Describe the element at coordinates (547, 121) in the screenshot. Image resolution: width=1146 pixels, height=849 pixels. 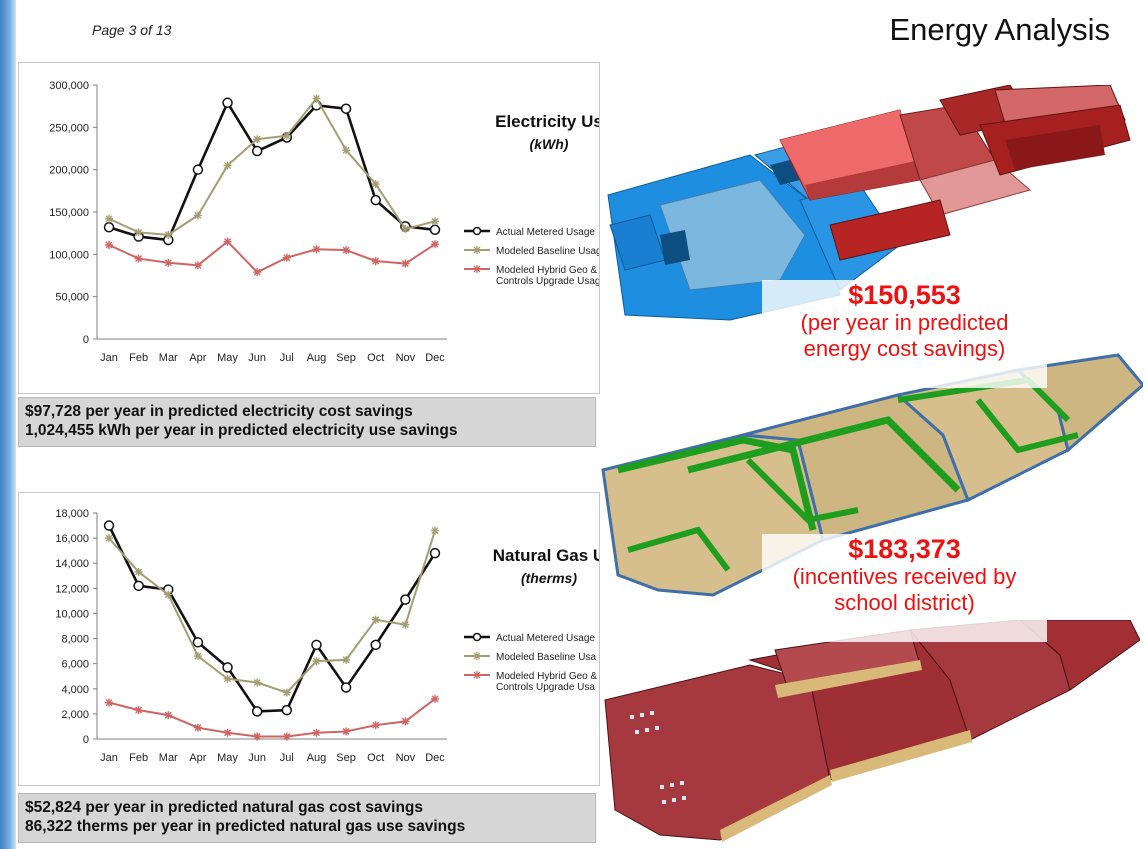
I see `chart-title: Electricity Us` at that location.